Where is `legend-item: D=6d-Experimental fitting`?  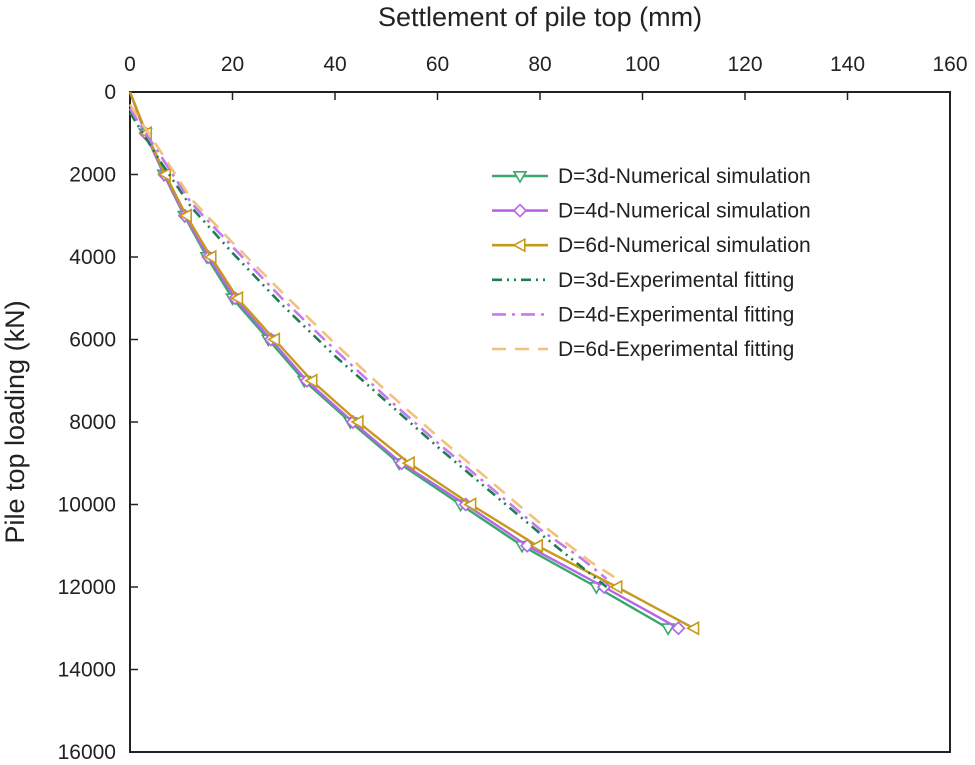
legend-item: D=6d-Experimental fitting is located at coordinates (643, 349).